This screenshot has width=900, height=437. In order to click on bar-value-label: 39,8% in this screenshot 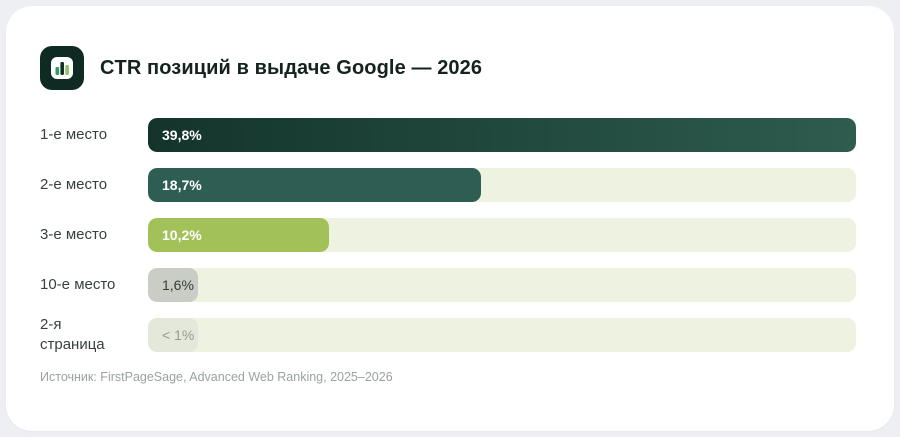, I will do `click(182, 135)`.